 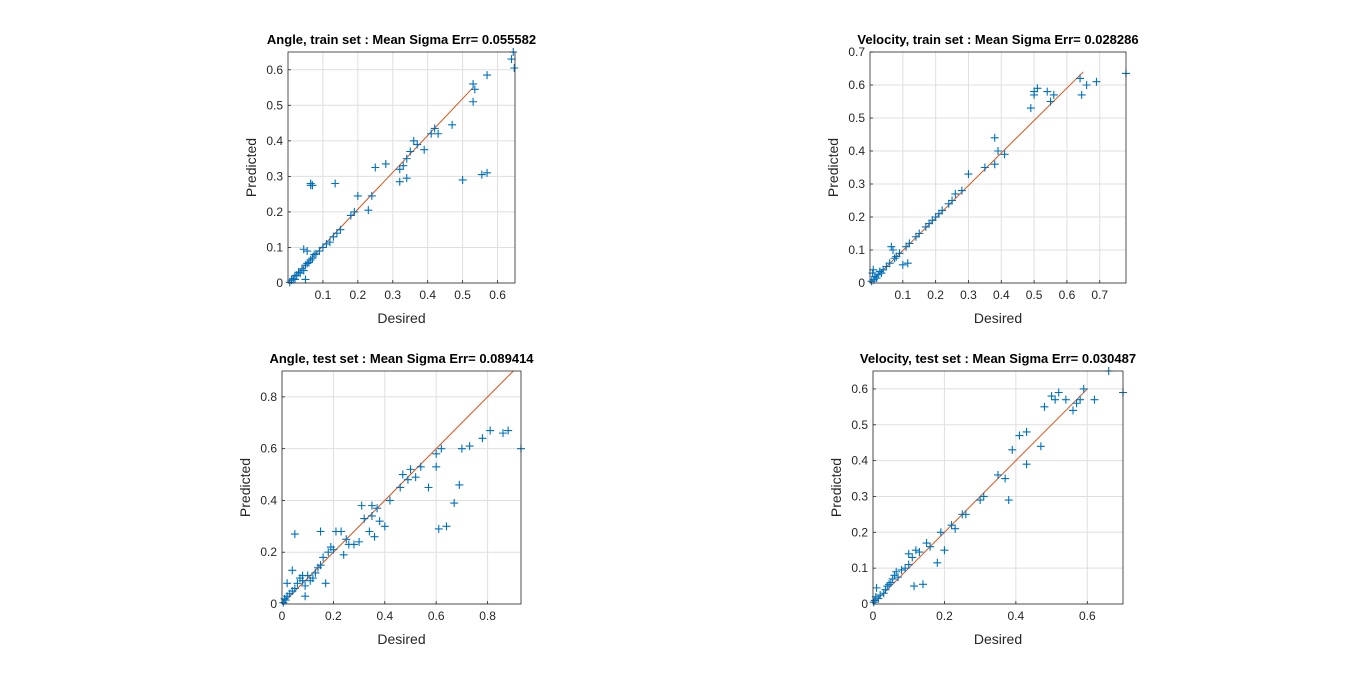 I want to click on y-tick-label: 0.7, so click(x=856, y=52).